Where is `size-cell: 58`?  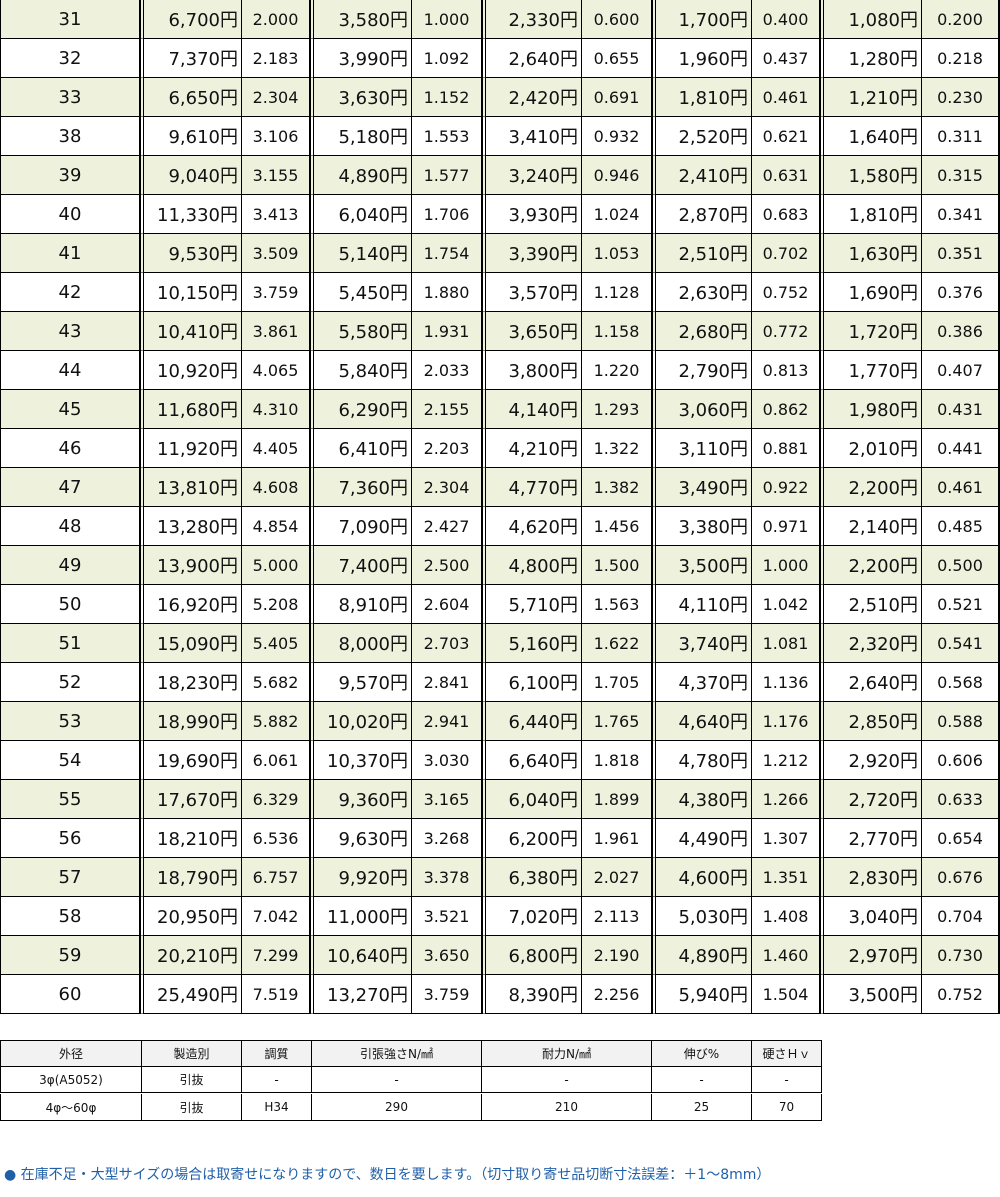
size-cell: 58 is located at coordinates (70, 916).